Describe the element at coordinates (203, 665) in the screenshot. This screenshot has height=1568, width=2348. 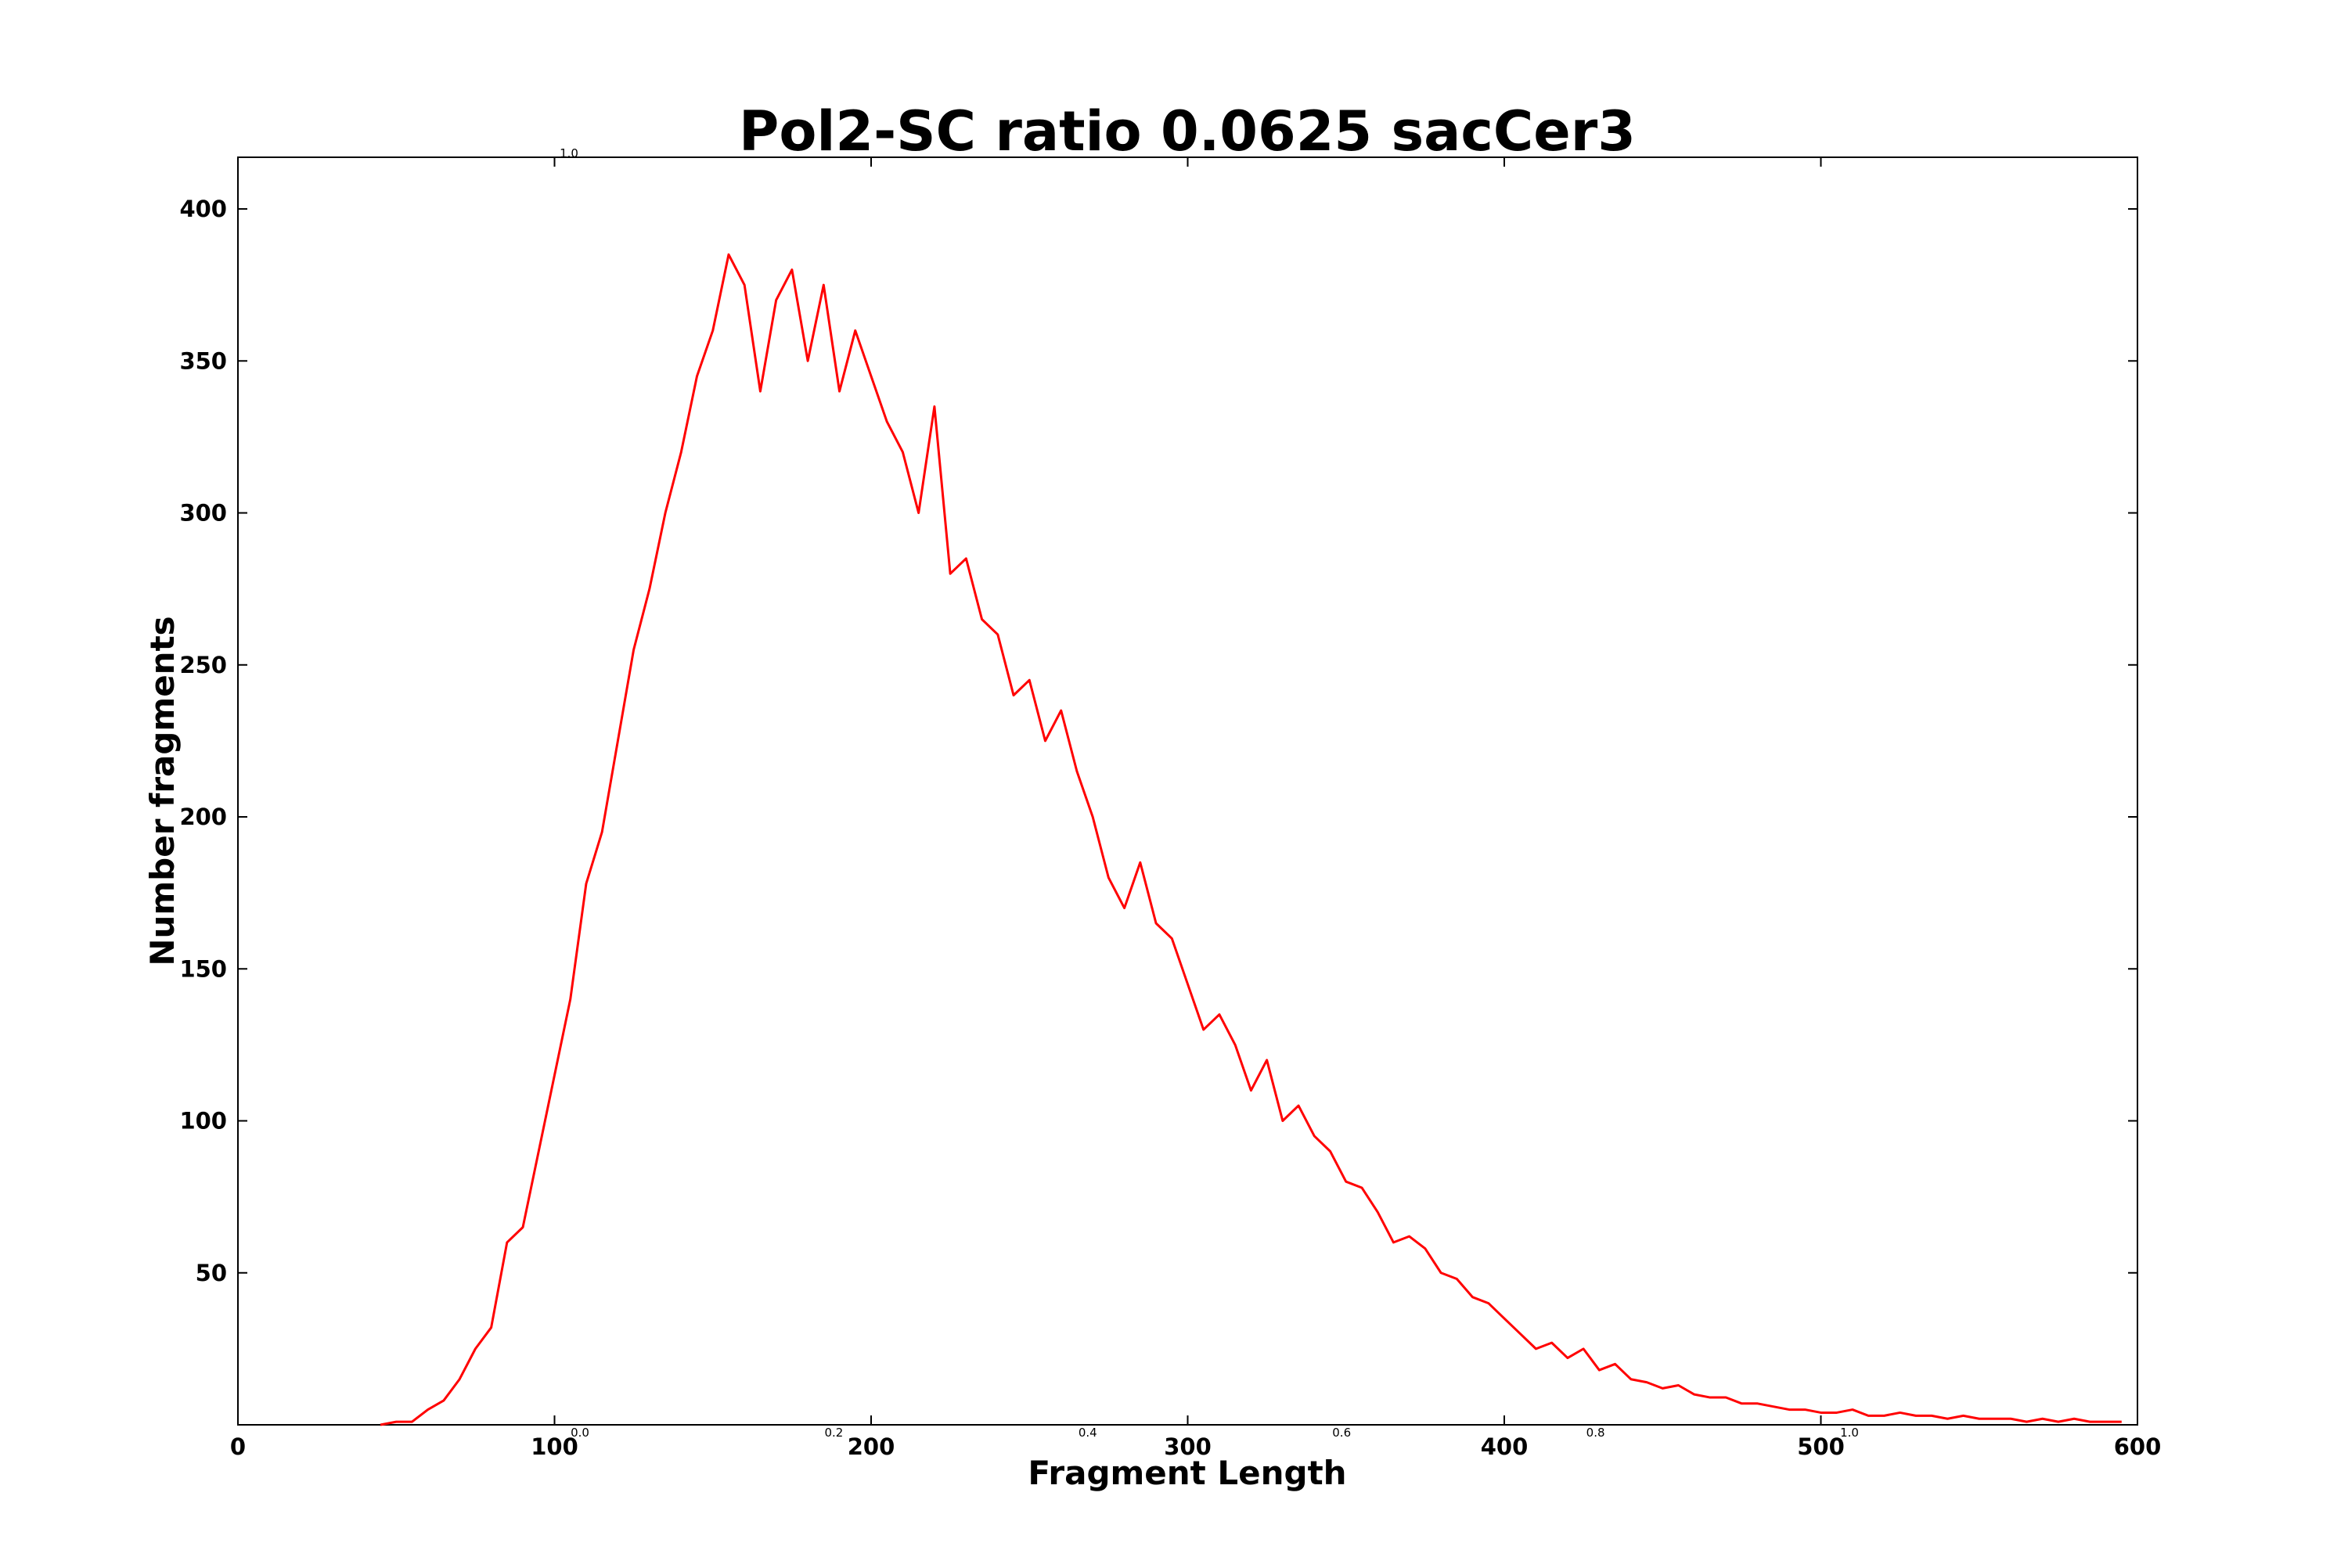
I see `y-tick-label: 250` at that location.